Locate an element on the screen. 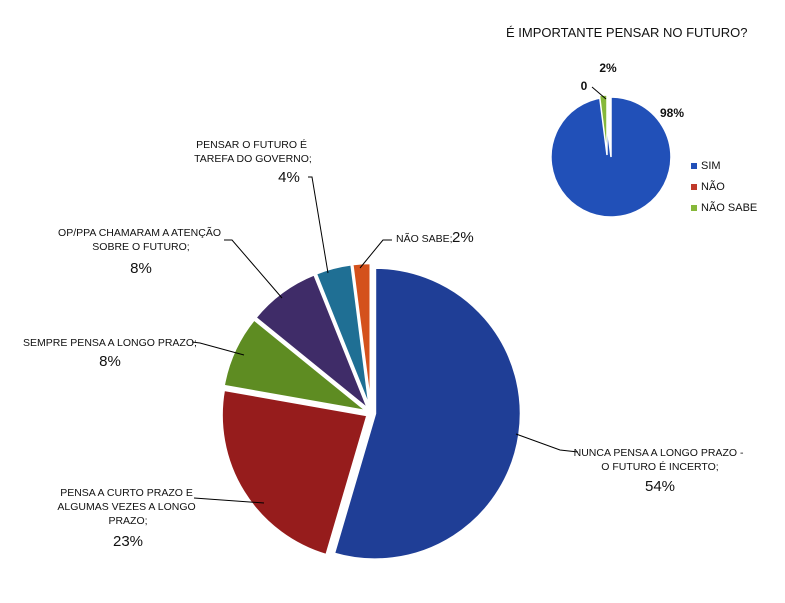 The height and width of the screenshot is (603, 785). pct-governo: 4% is located at coordinates (289, 177).